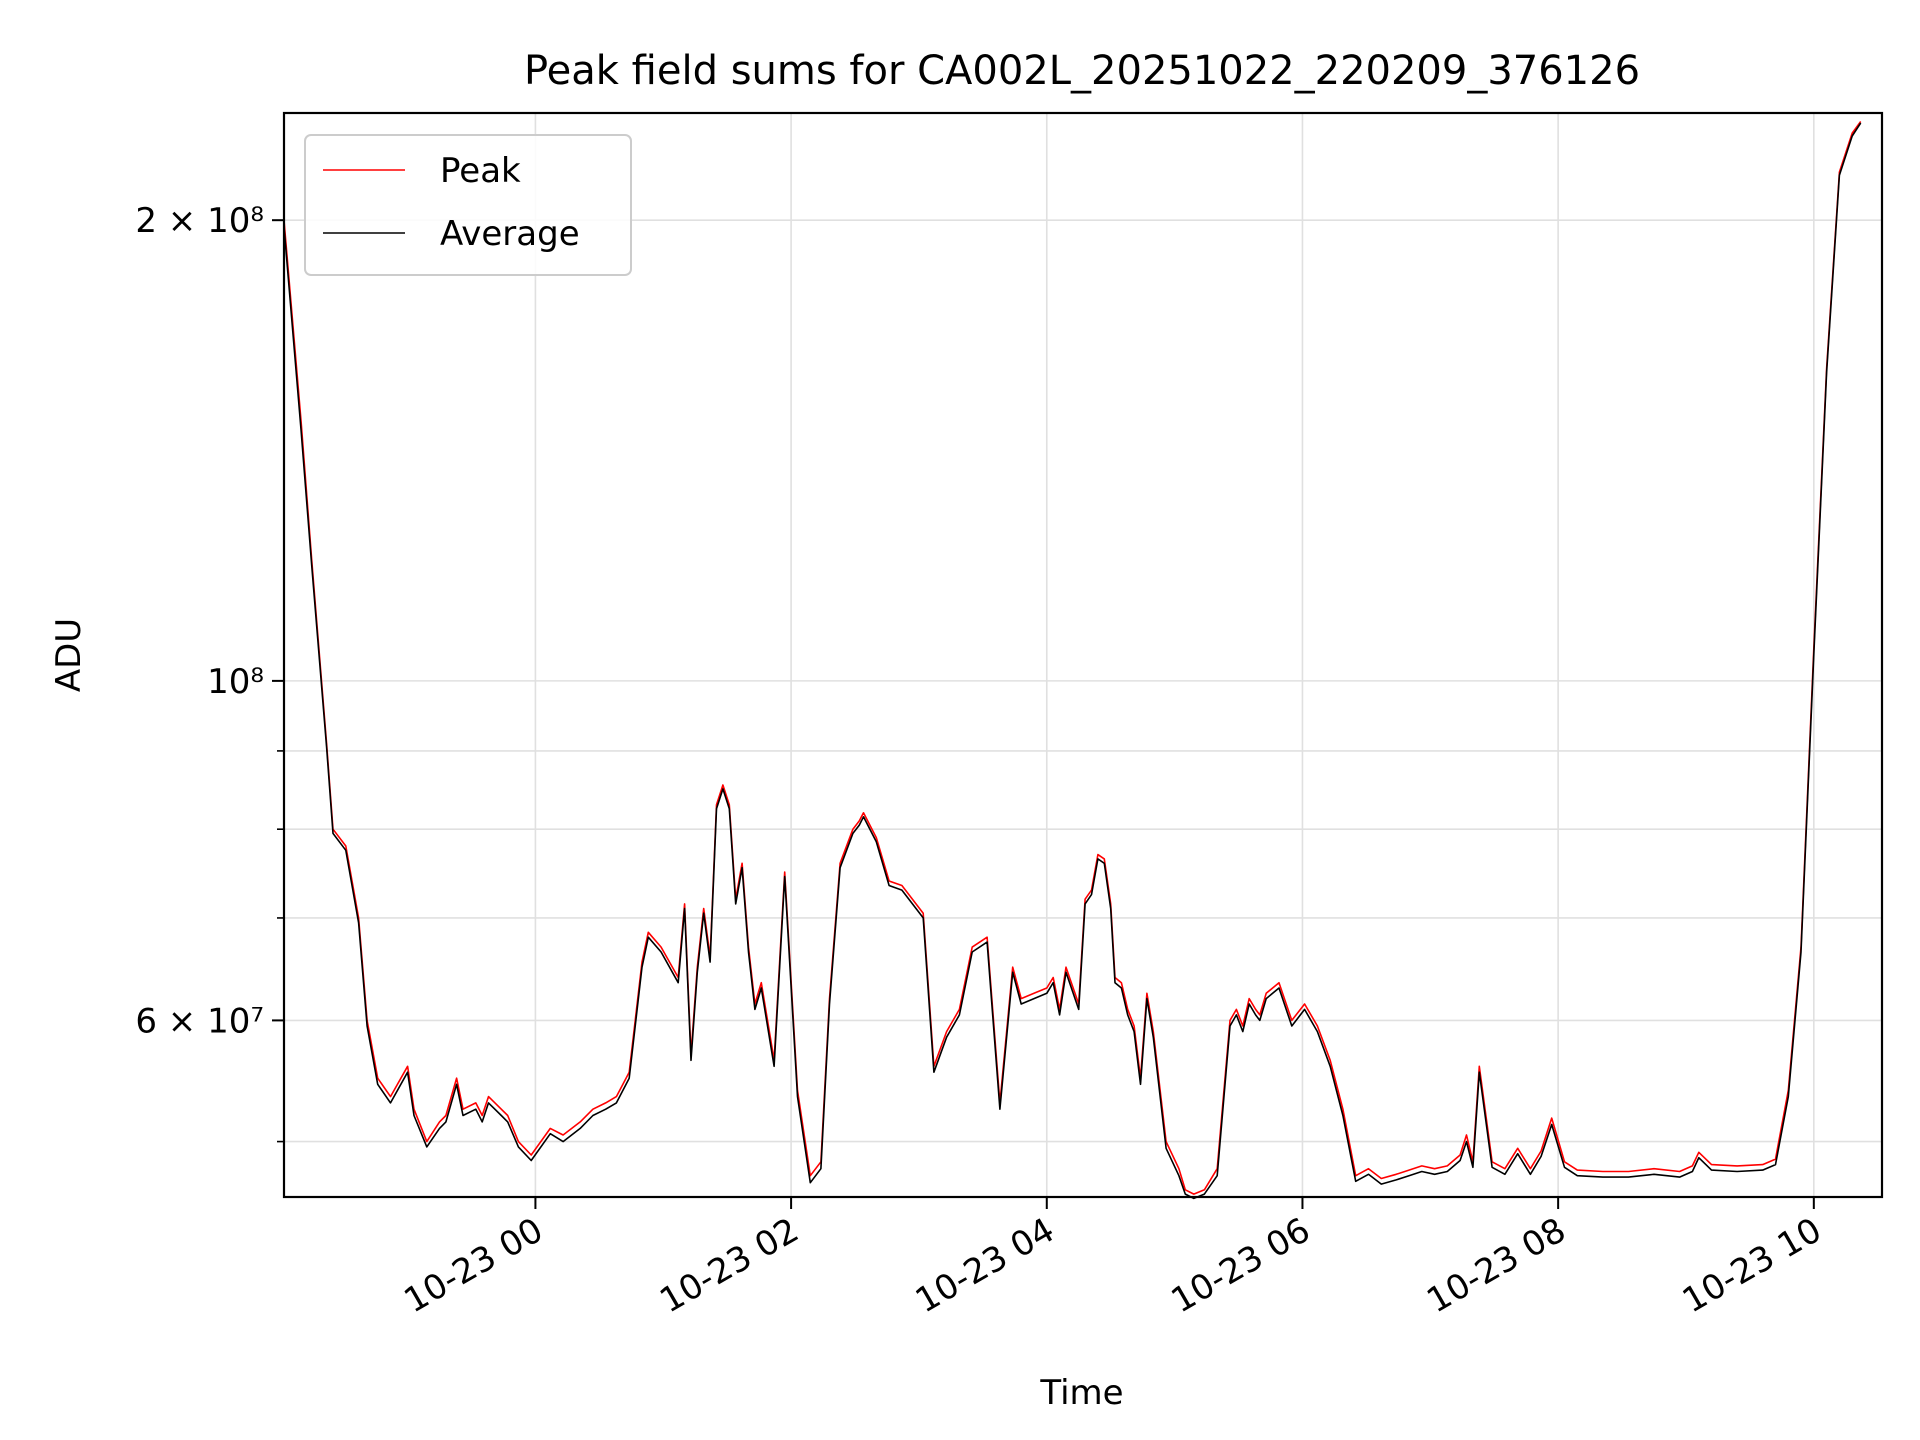 This screenshot has height=1440, width=1920. What do you see at coordinates (480, 171) in the screenshot?
I see `legend-label-peak: Peak` at bounding box center [480, 171].